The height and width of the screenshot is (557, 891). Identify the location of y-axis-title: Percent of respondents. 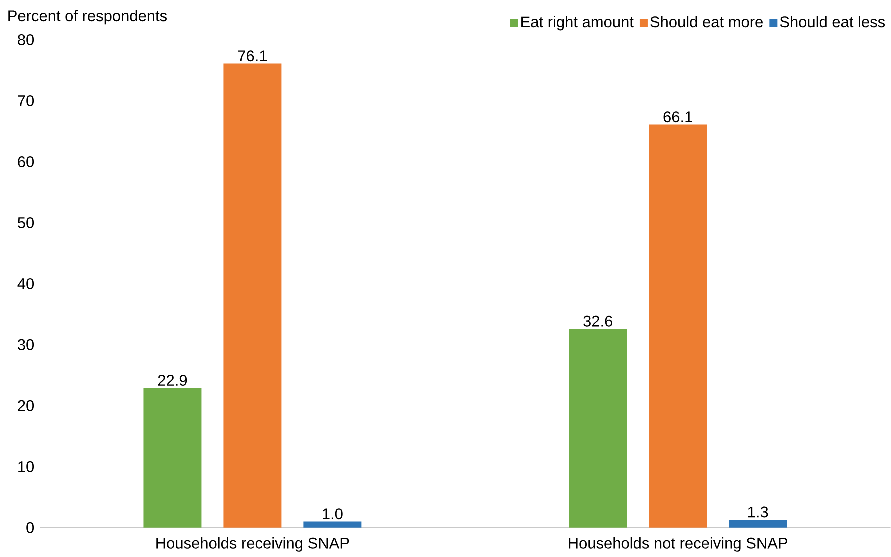
(88, 17).